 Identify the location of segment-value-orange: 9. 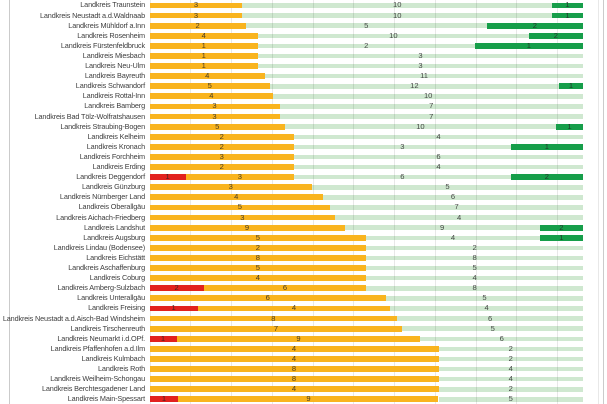
(247, 227).